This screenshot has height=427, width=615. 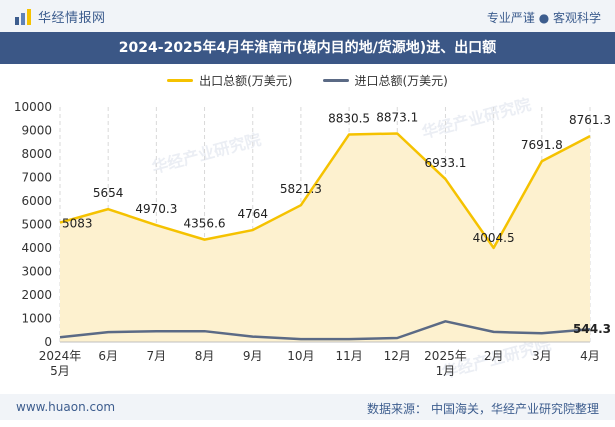 I want to click on export-data-label: 4764, so click(x=252, y=214).